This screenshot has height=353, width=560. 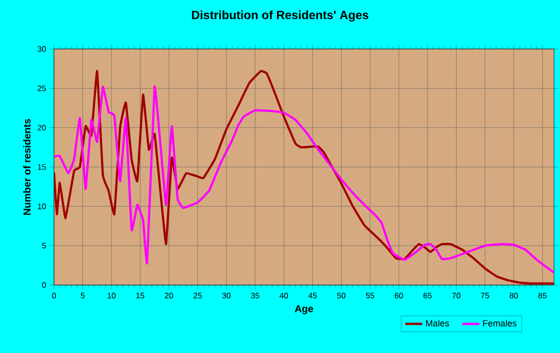 I want to click on y-axis-title: Number of residents, so click(x=27, y=166).